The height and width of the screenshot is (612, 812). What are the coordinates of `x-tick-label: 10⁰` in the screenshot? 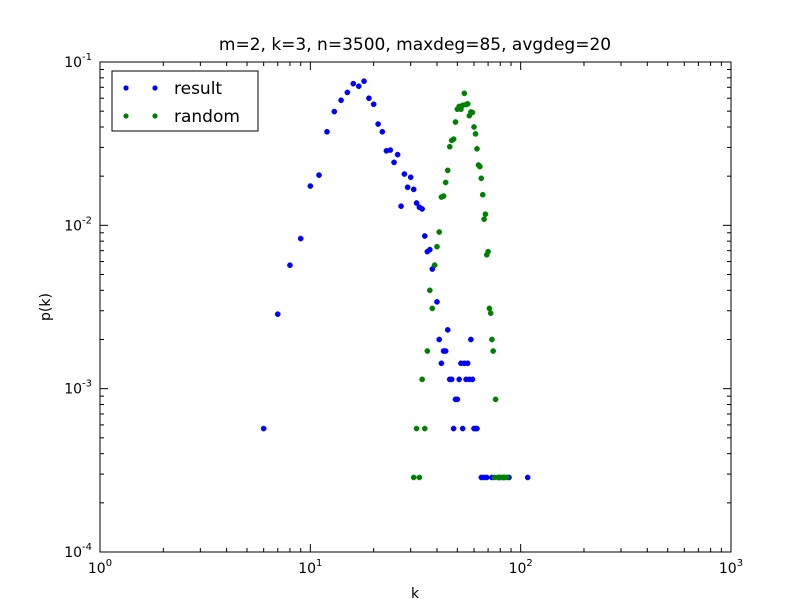 It's located at (100, 567).